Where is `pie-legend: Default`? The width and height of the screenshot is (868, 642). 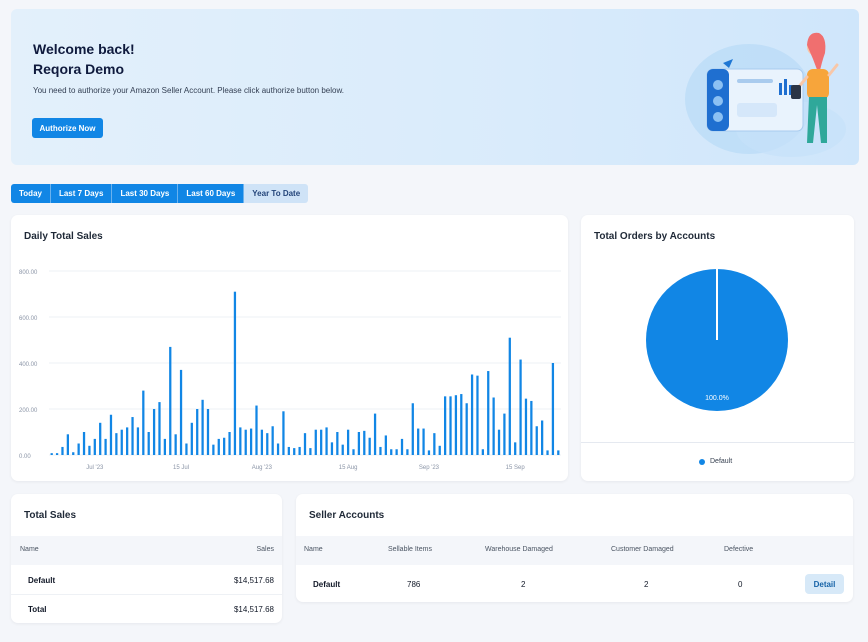
pie-legend: Default is located at coordinates (715, 461).